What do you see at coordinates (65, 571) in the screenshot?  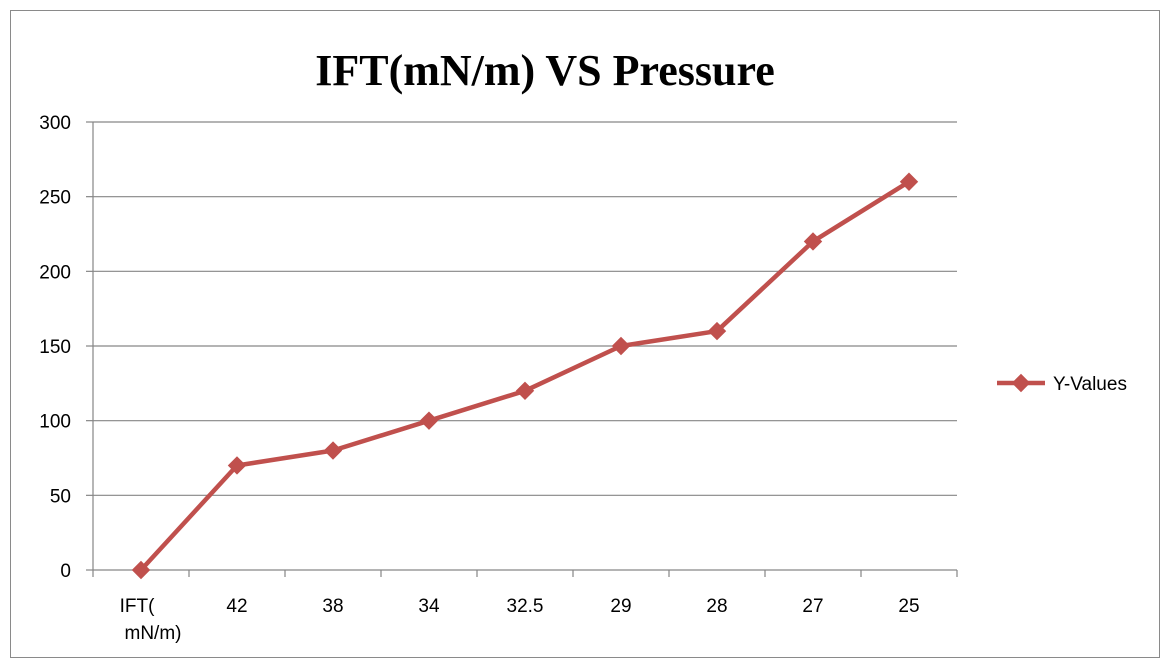 I see `y-tick-label: 0` at bounding box center [65, 571].